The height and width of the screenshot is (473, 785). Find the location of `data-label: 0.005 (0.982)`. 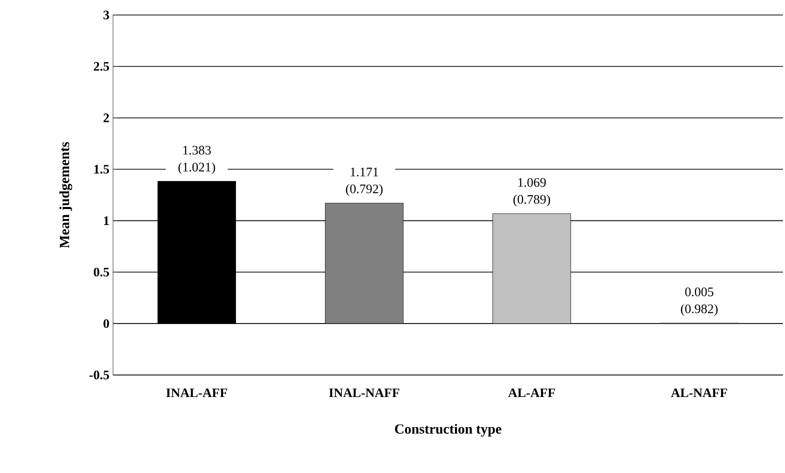

data-label: 0.005 (0.982) is located at coordinates (699, 302).